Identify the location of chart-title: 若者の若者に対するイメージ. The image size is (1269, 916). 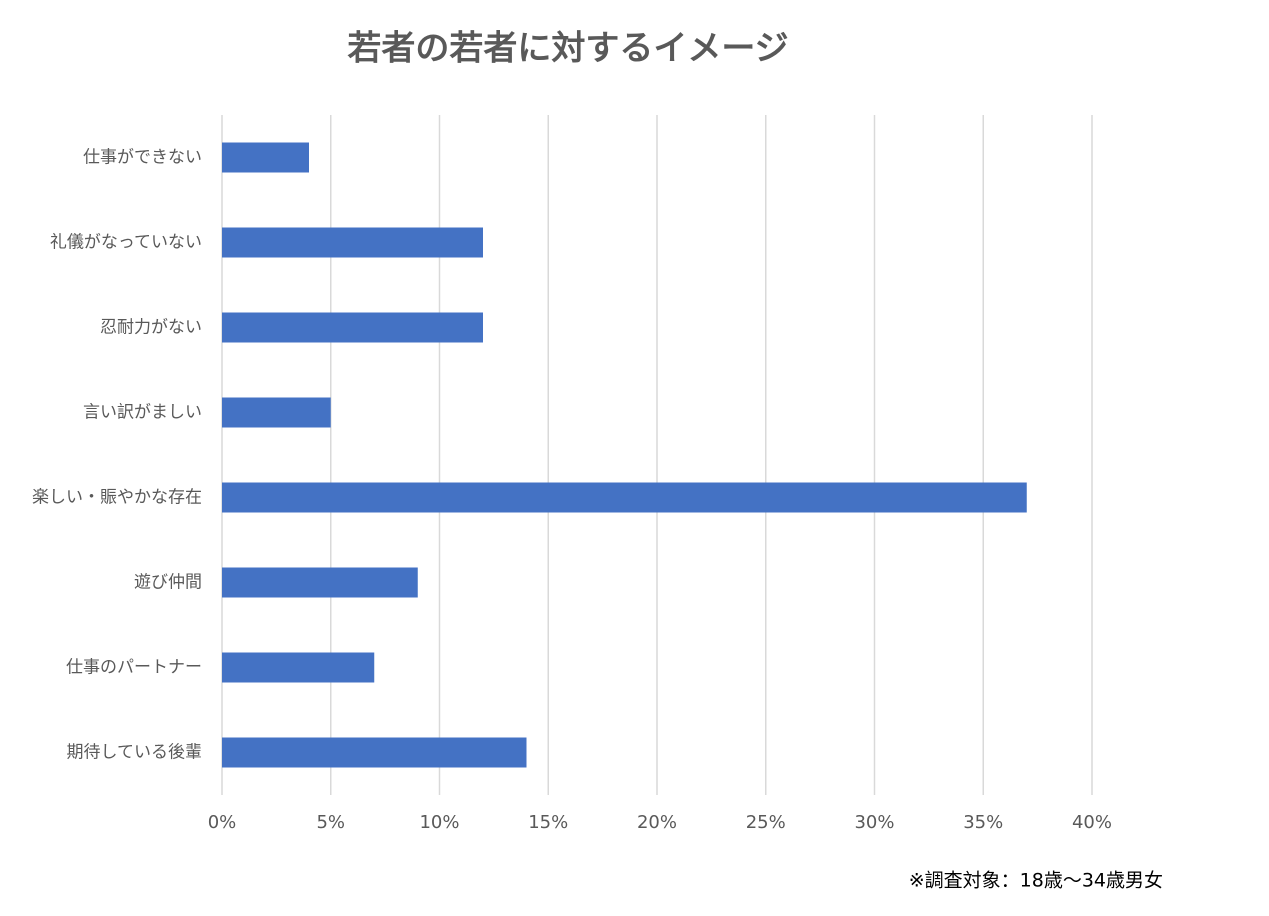
(567, 49).